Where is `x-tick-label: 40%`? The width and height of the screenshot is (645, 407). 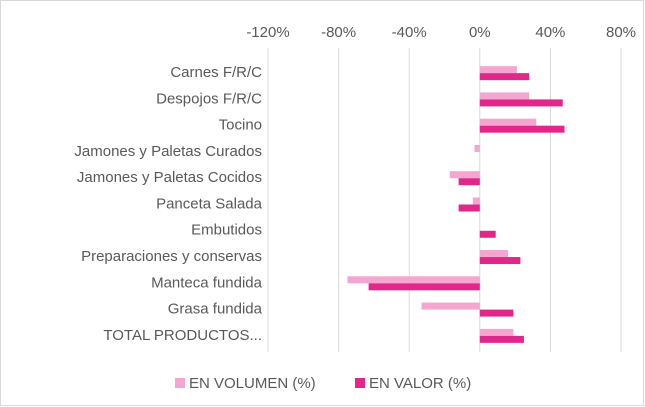
x-tick-label: 40% is located at coordinates (550, 32).